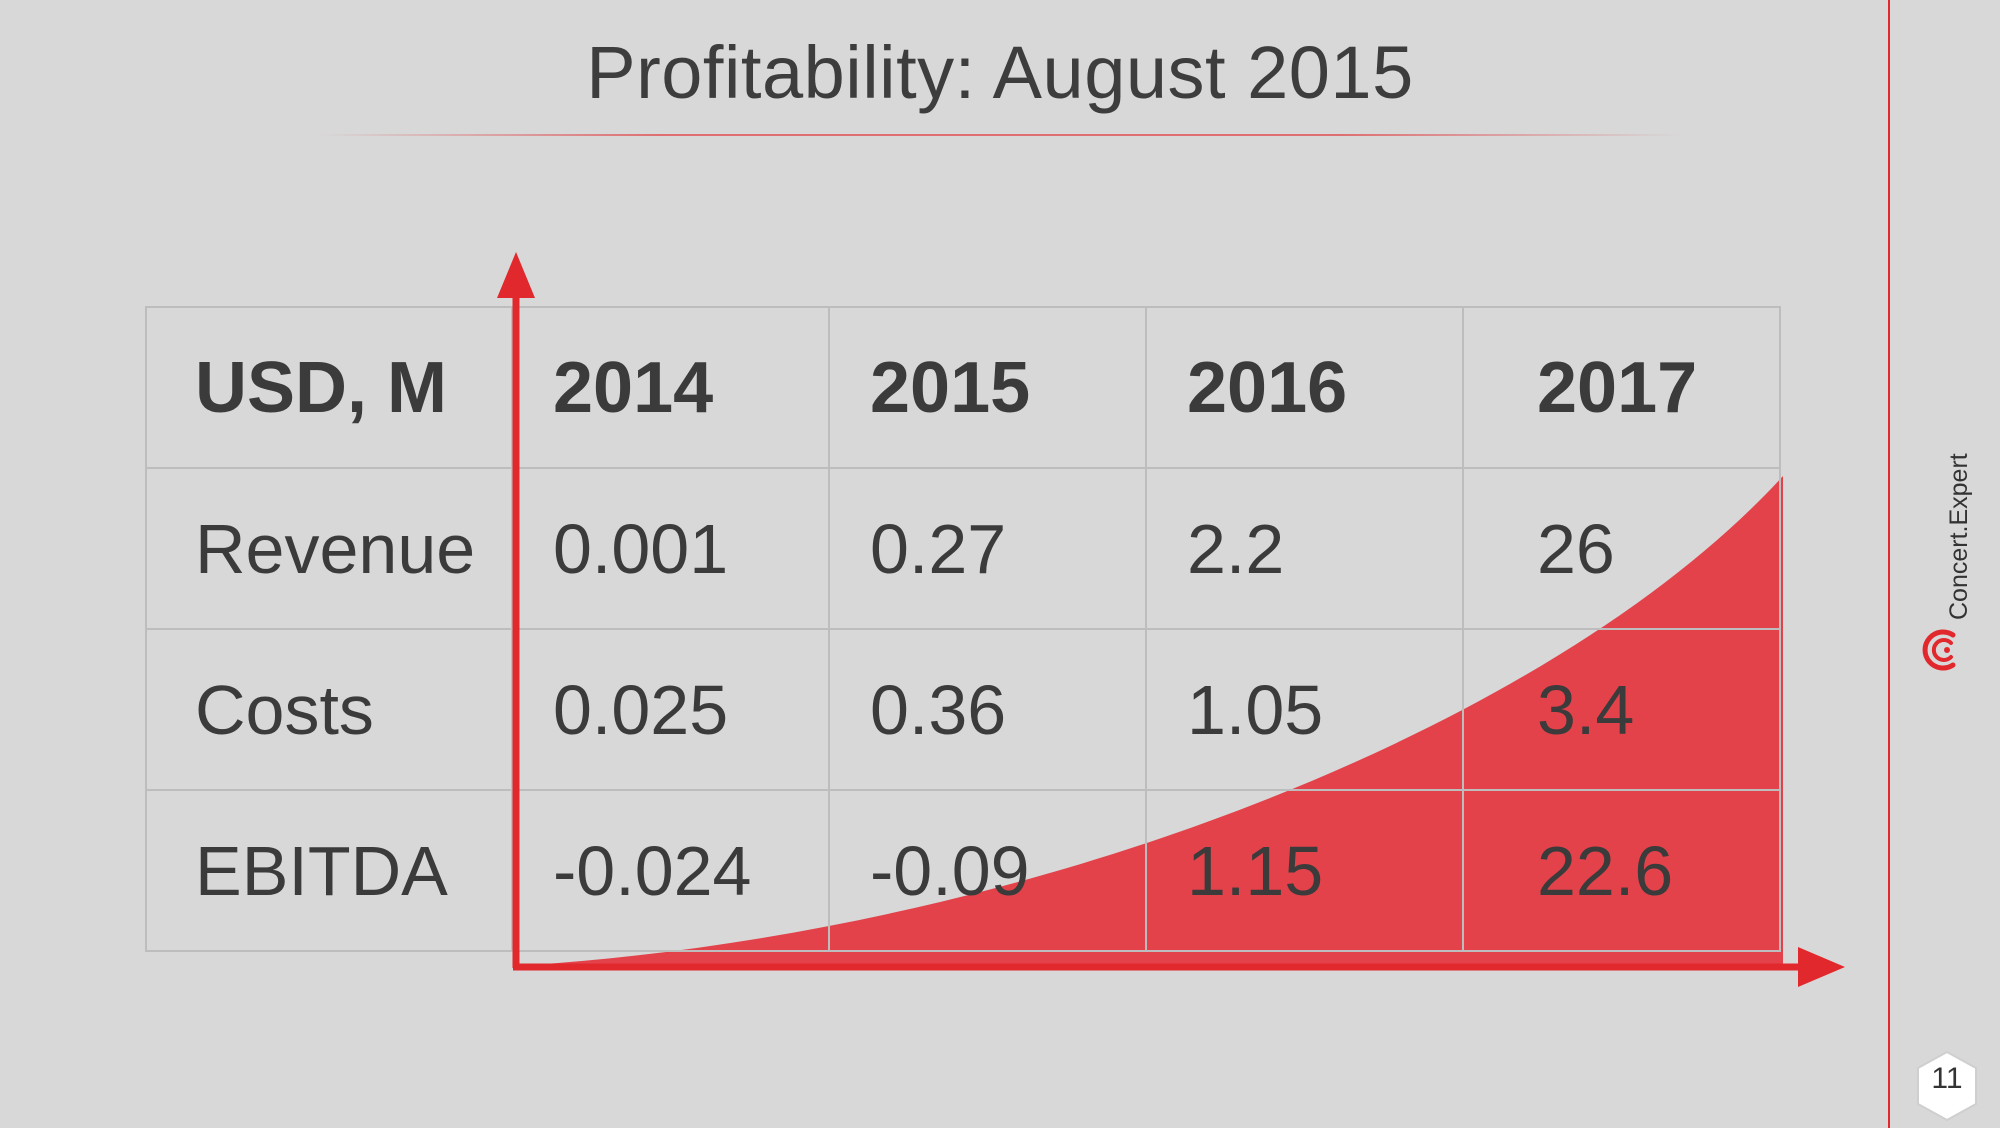 The image size is (2000, 1128). Describe the element at coordinates (1000, 72) in the screenshot. I see `slide-title: Profitability: August 2015` at that location.